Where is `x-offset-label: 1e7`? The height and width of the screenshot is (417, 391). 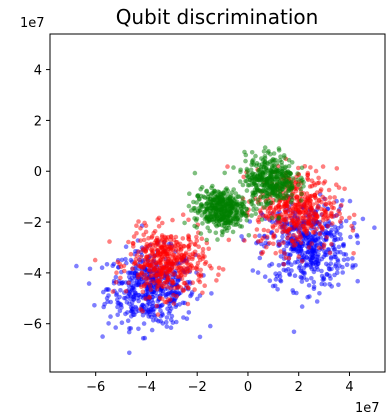 x-offset-label: 1e7 is located at coordinates (367, 408).